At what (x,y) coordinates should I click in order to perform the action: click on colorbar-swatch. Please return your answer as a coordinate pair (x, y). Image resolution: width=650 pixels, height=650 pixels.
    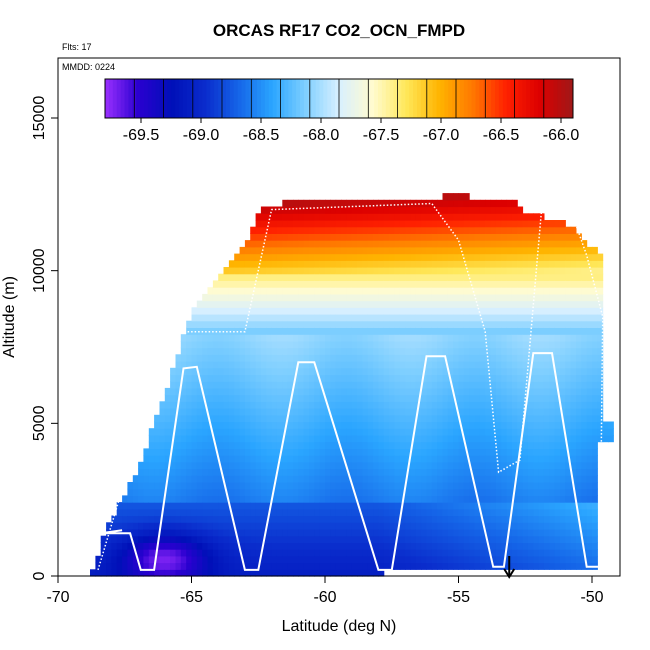
    Looking at the image, I should click on (364, 98).